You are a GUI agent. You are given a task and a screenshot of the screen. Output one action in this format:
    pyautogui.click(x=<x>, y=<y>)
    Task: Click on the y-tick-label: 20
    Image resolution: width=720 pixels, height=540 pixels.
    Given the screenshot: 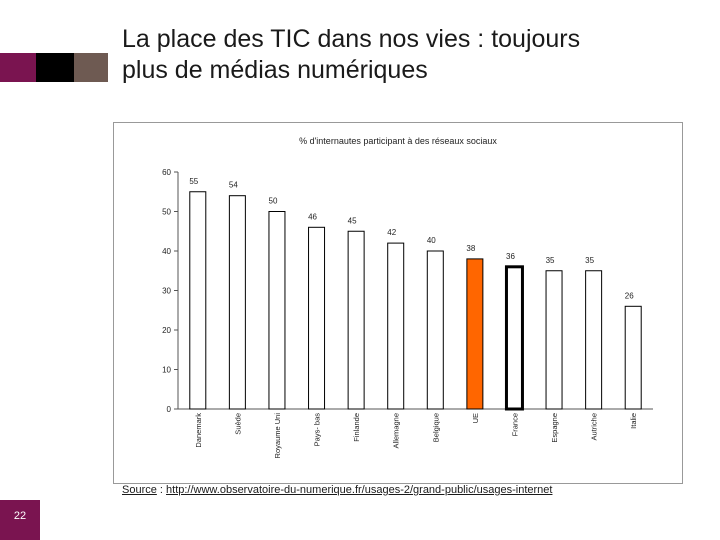 What is the action you would take?
    pyautogui.click(x=166, y=330)
    